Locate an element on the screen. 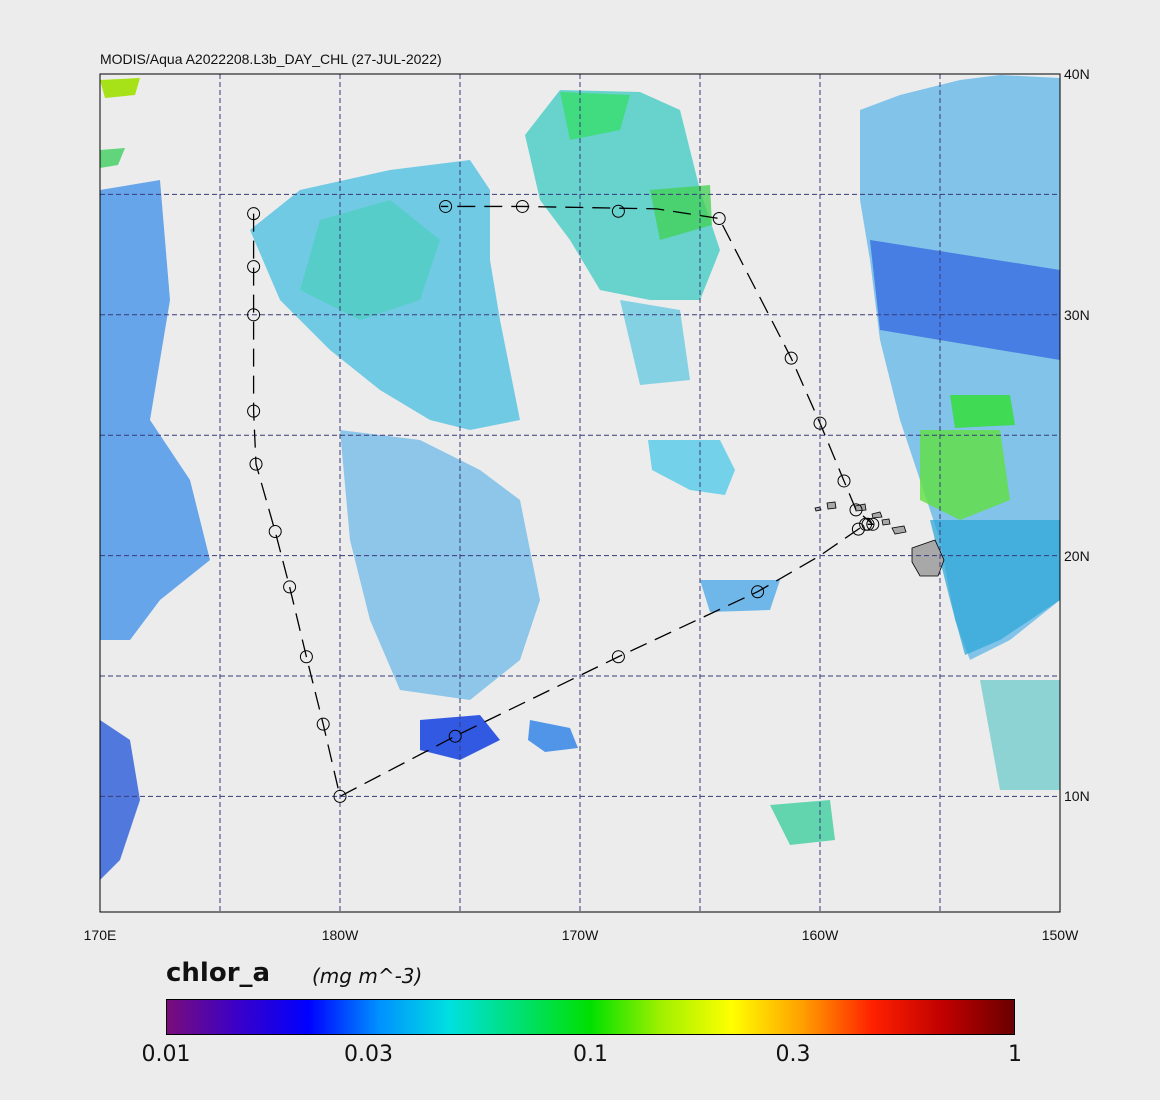 The image size is (1160, 1100). longitude-label: 170E is located at coordinates (100, 935).